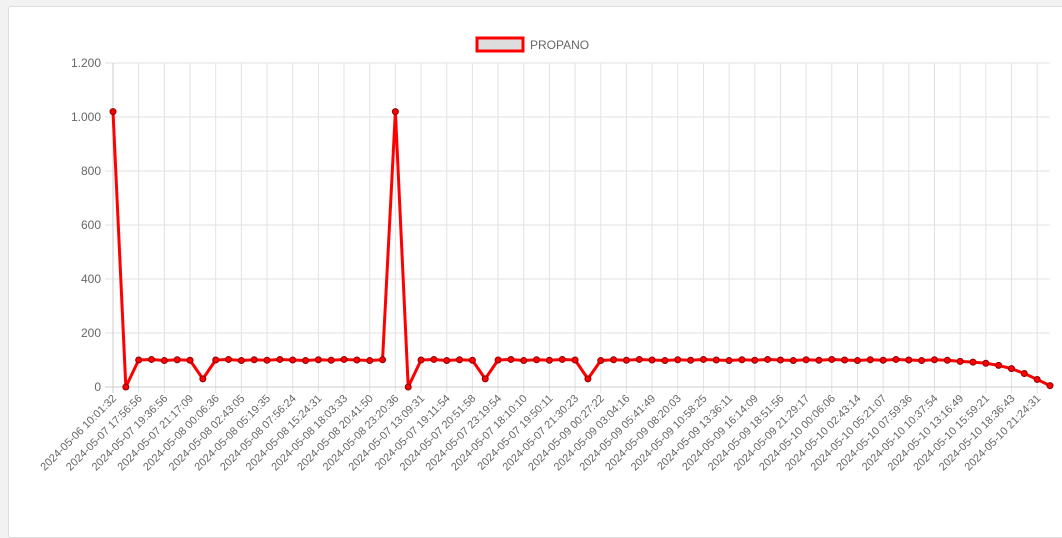 The height and width of the screenshot is (538, 1062). What do you see at coordinates (559, 45) in the screenshot?
I see `legend-label: PROPANO` at bounding box center [559, 45].